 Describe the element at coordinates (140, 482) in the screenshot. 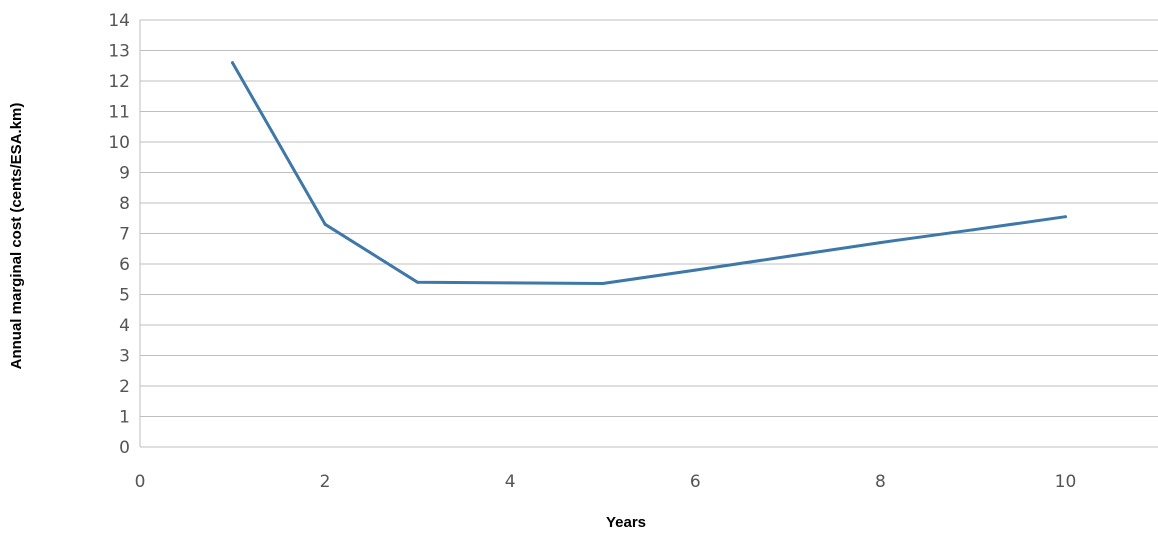

I see `x-tick-label: 0` at that location.